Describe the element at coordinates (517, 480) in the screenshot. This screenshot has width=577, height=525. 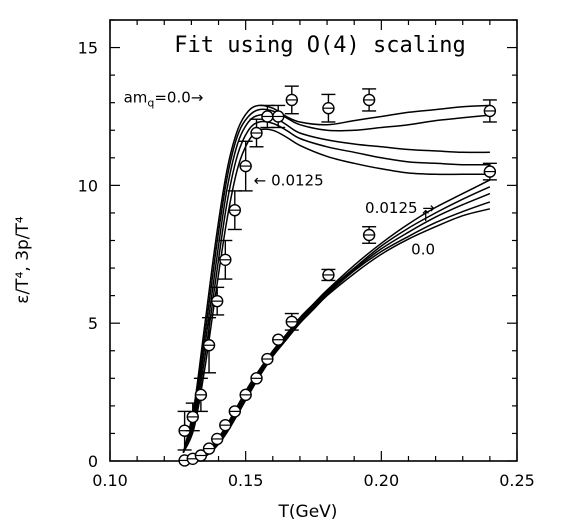
I see `x-tick-label: 0.25` at that location.